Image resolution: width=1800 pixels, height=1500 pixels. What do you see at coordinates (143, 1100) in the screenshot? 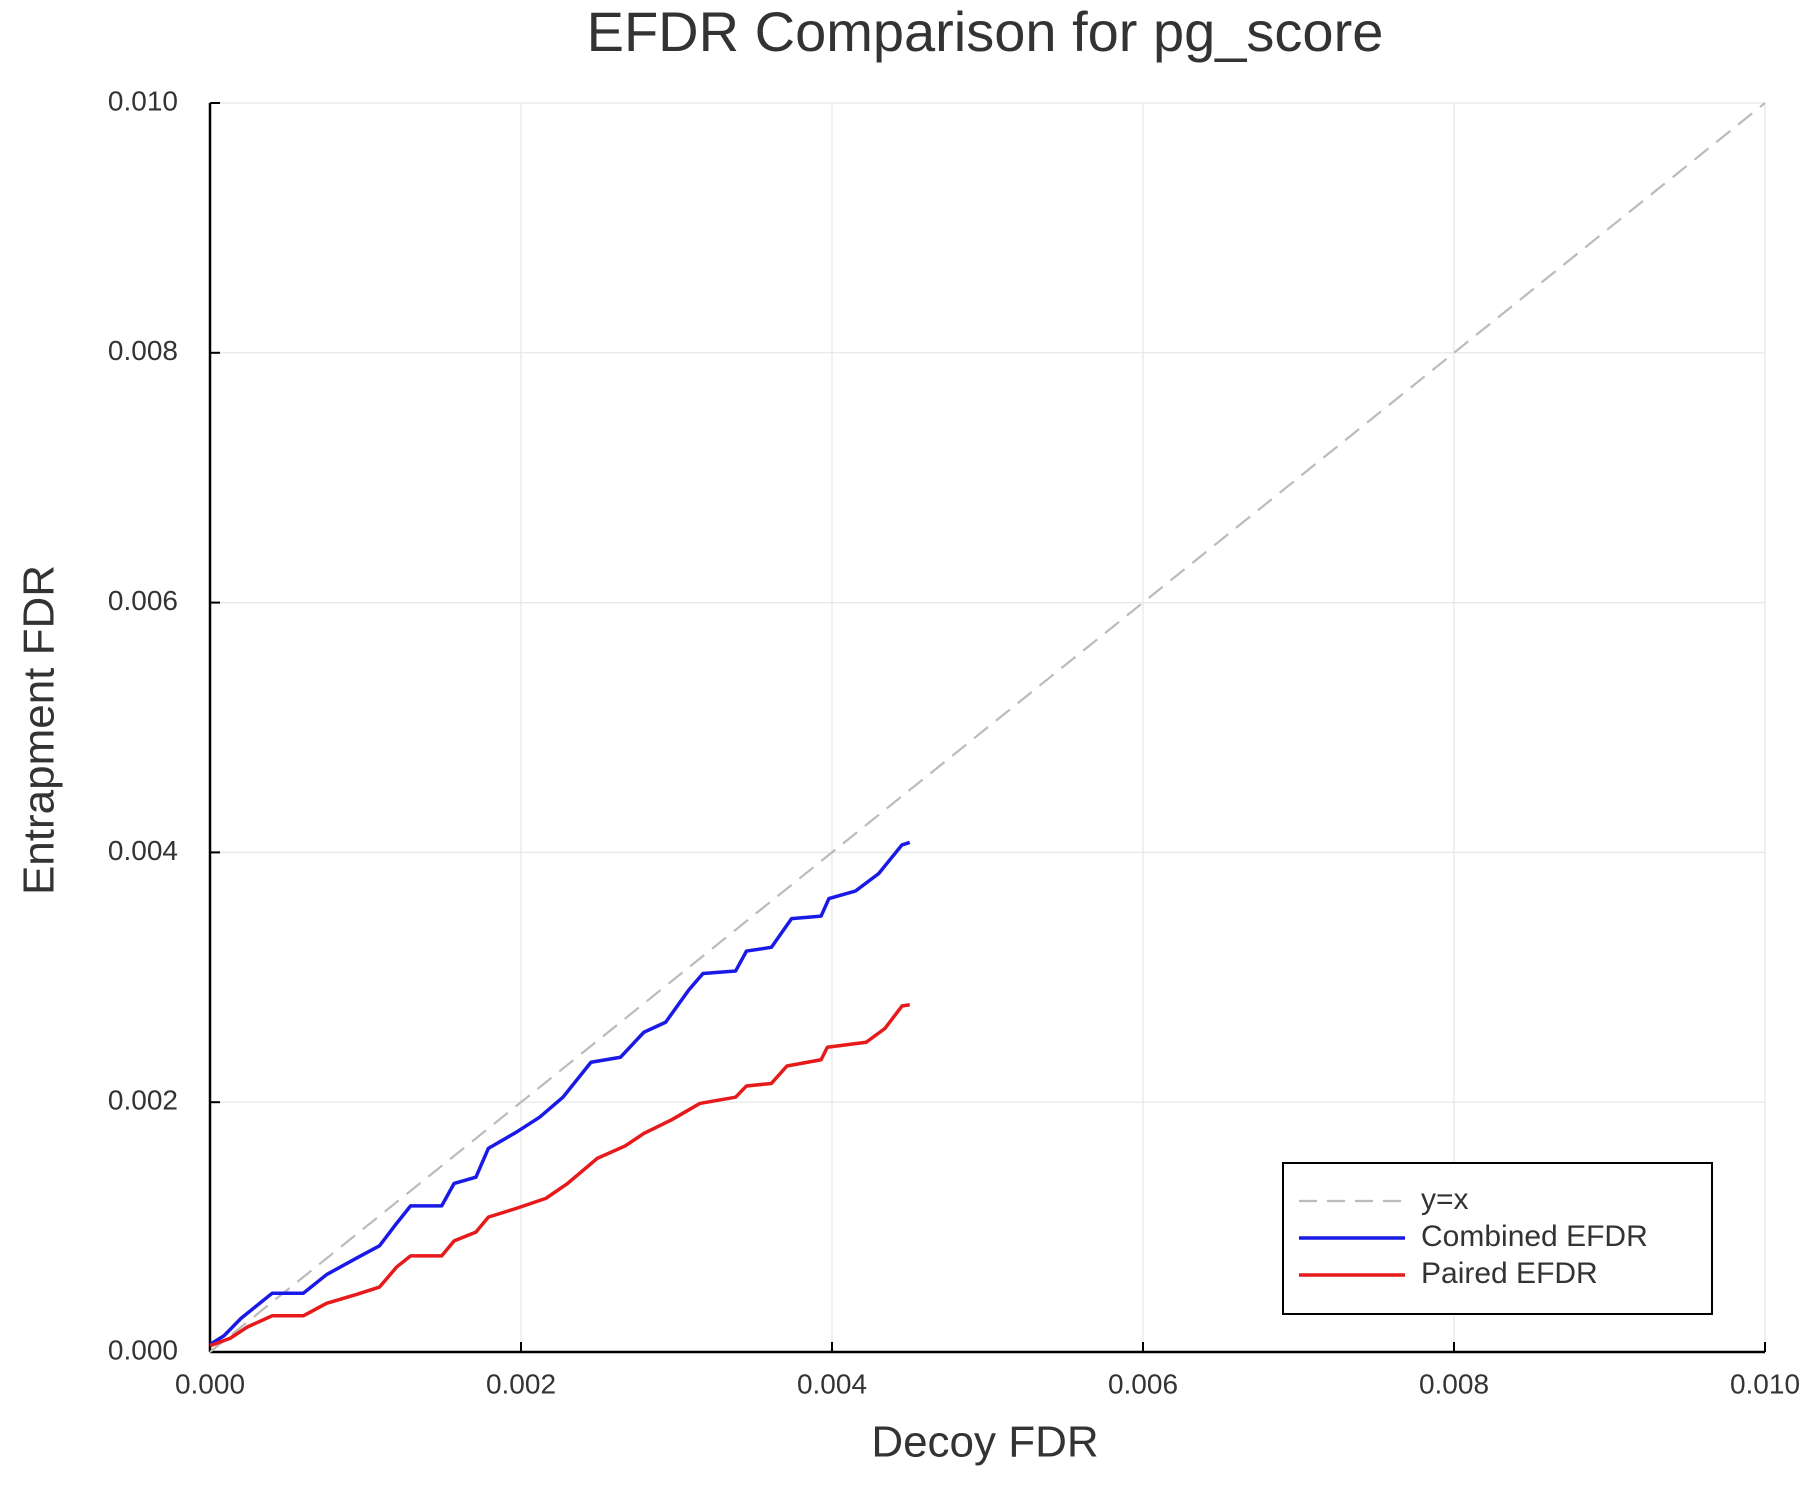
I see `y-tick-label: 0.002` at bounding box center [143, 1100].